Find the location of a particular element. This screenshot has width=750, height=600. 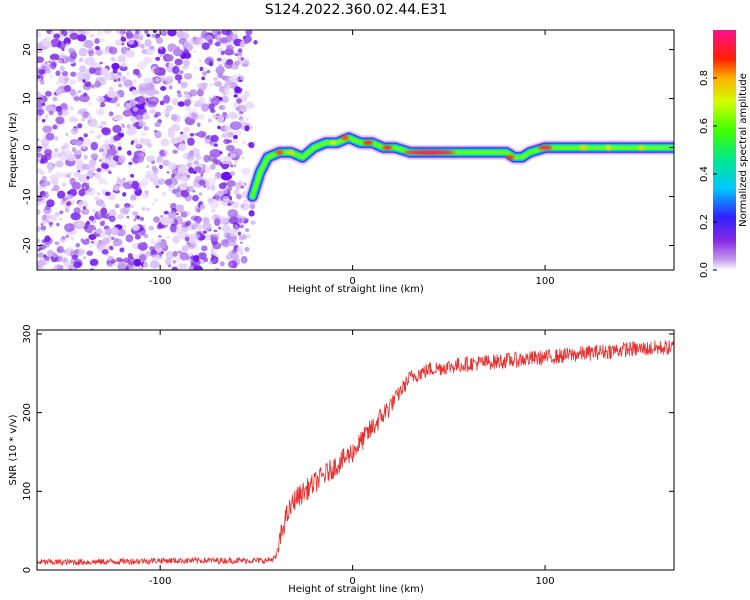

frequency-ridge is located at coordinates (459, 167).